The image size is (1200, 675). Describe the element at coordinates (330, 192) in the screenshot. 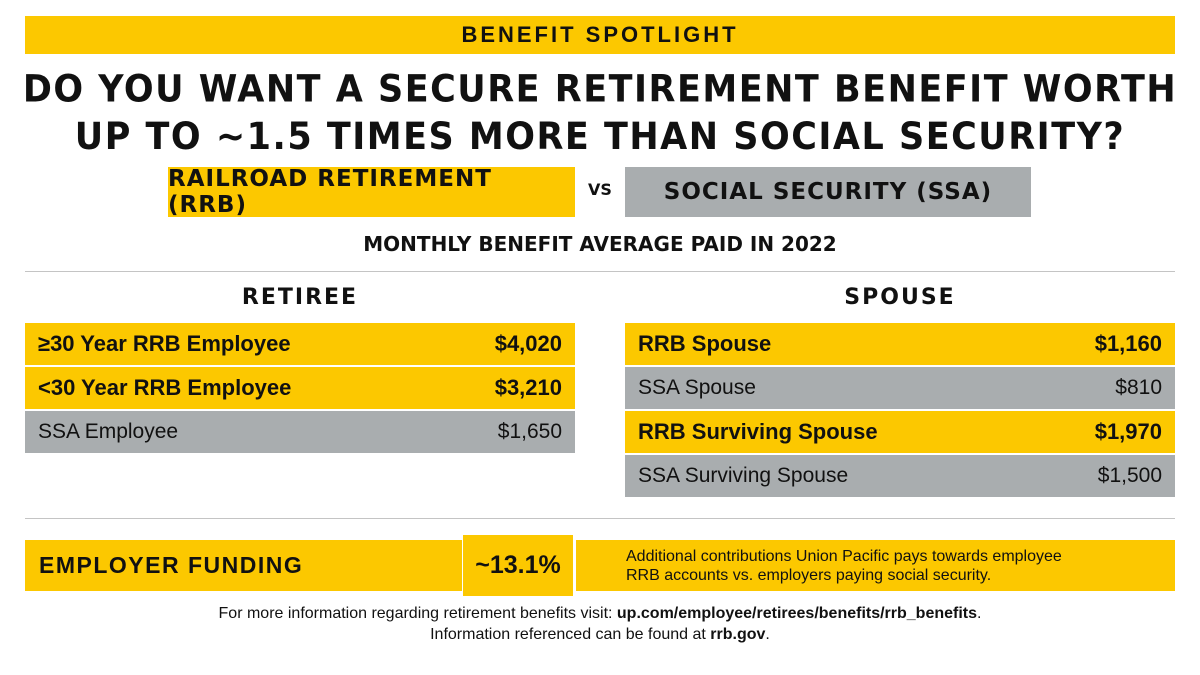

I see `rrb-label: RAILROAD RETIREMENT (RRB)` at that location.